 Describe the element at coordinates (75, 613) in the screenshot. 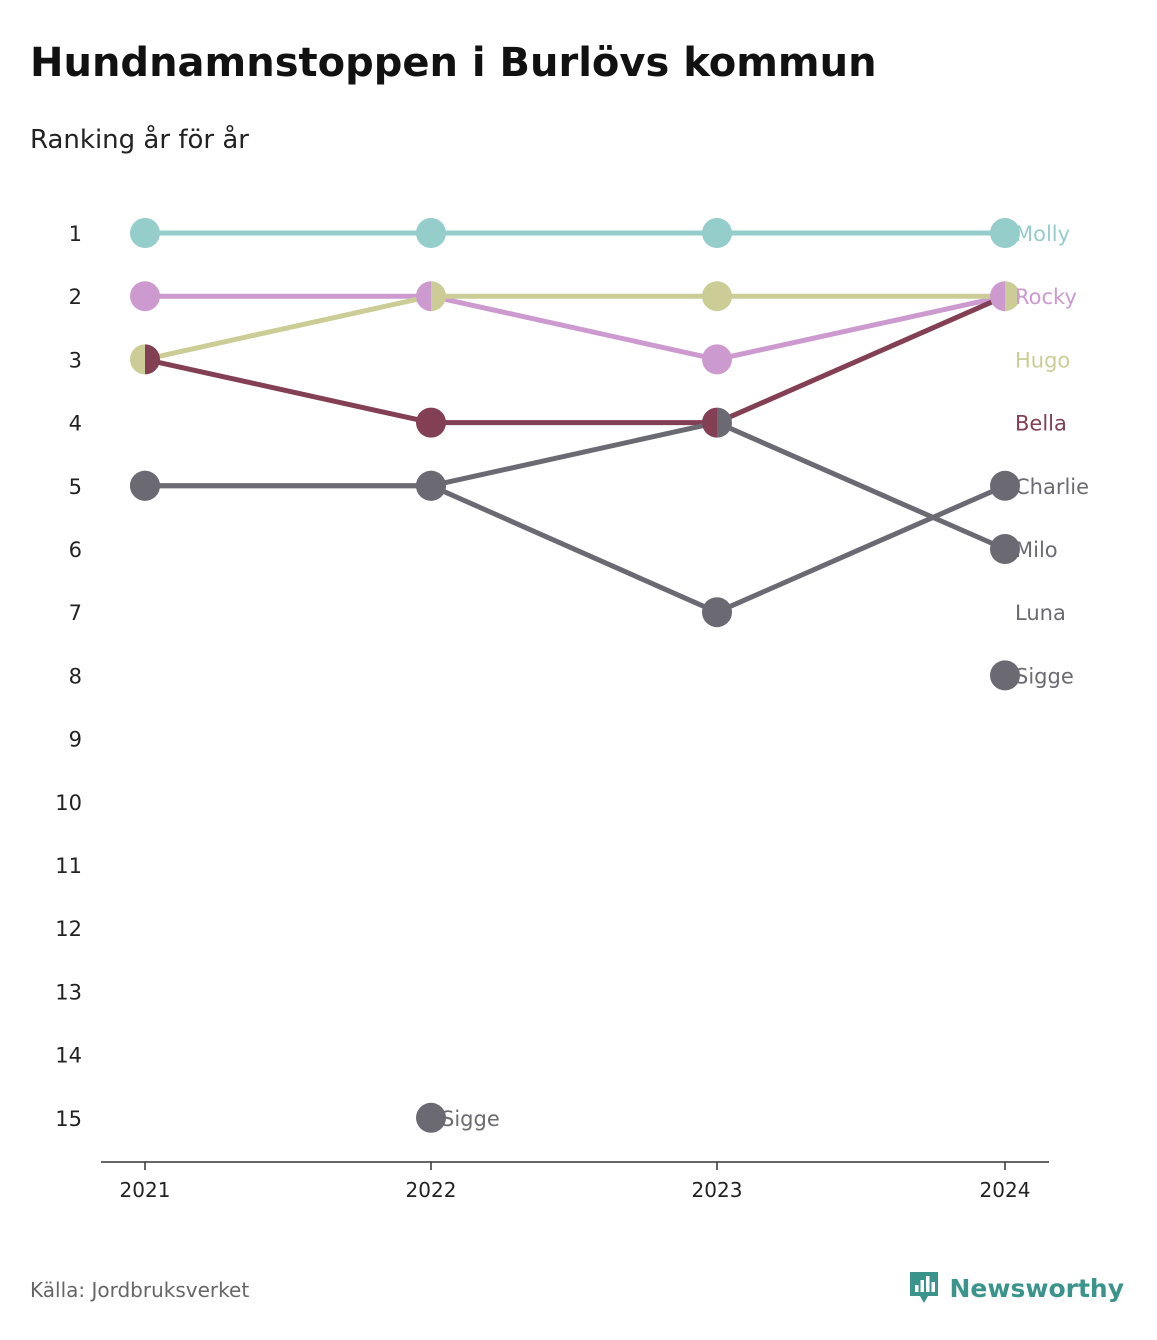

I see `y-tick-label: 7` at that location.